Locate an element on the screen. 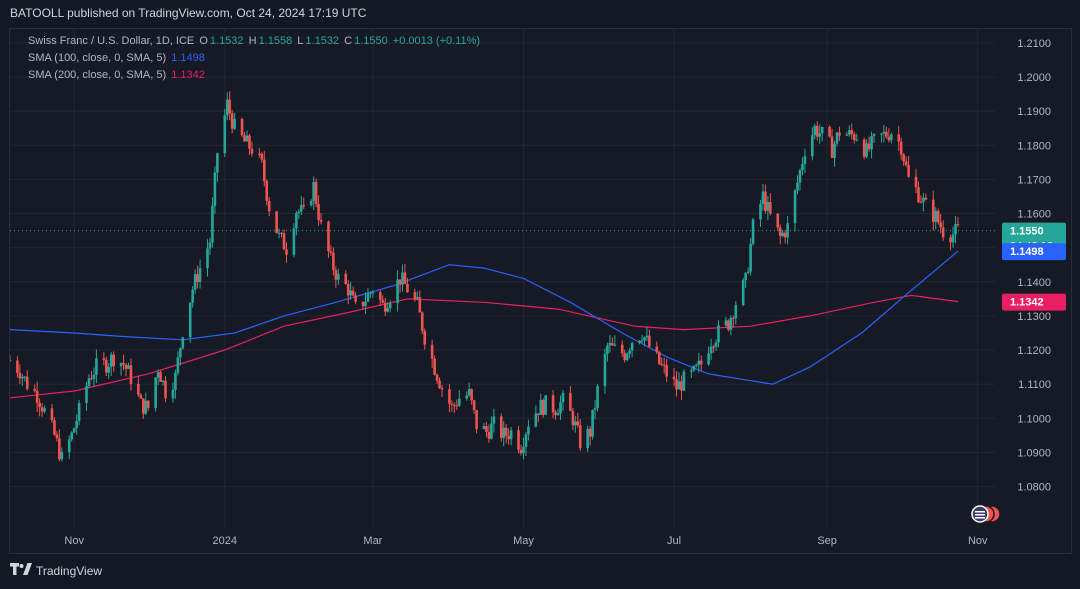  sma200-legend: SMA (200, close, 0, SMA, 5) 1.1342 is located at coordinates (117, 75).